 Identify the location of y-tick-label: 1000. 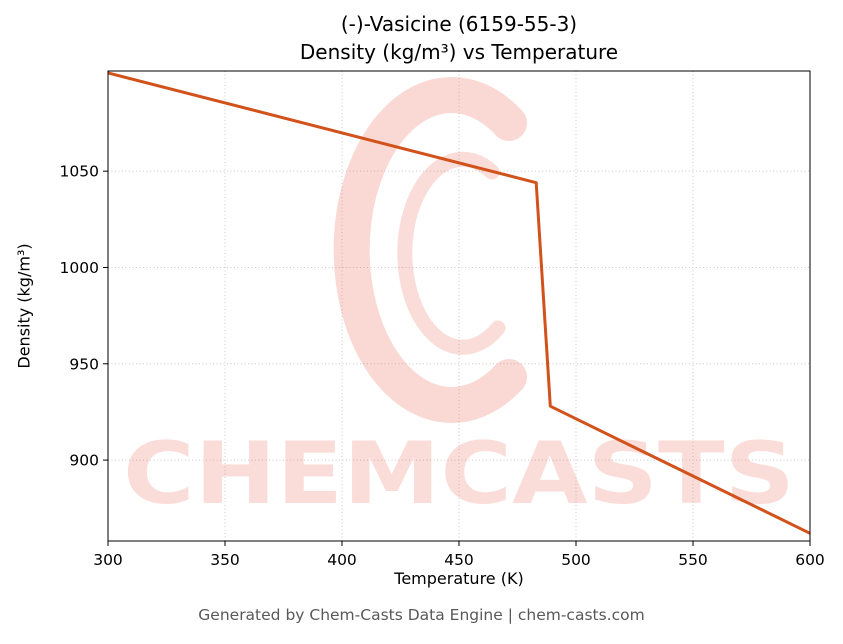
(79, 268).